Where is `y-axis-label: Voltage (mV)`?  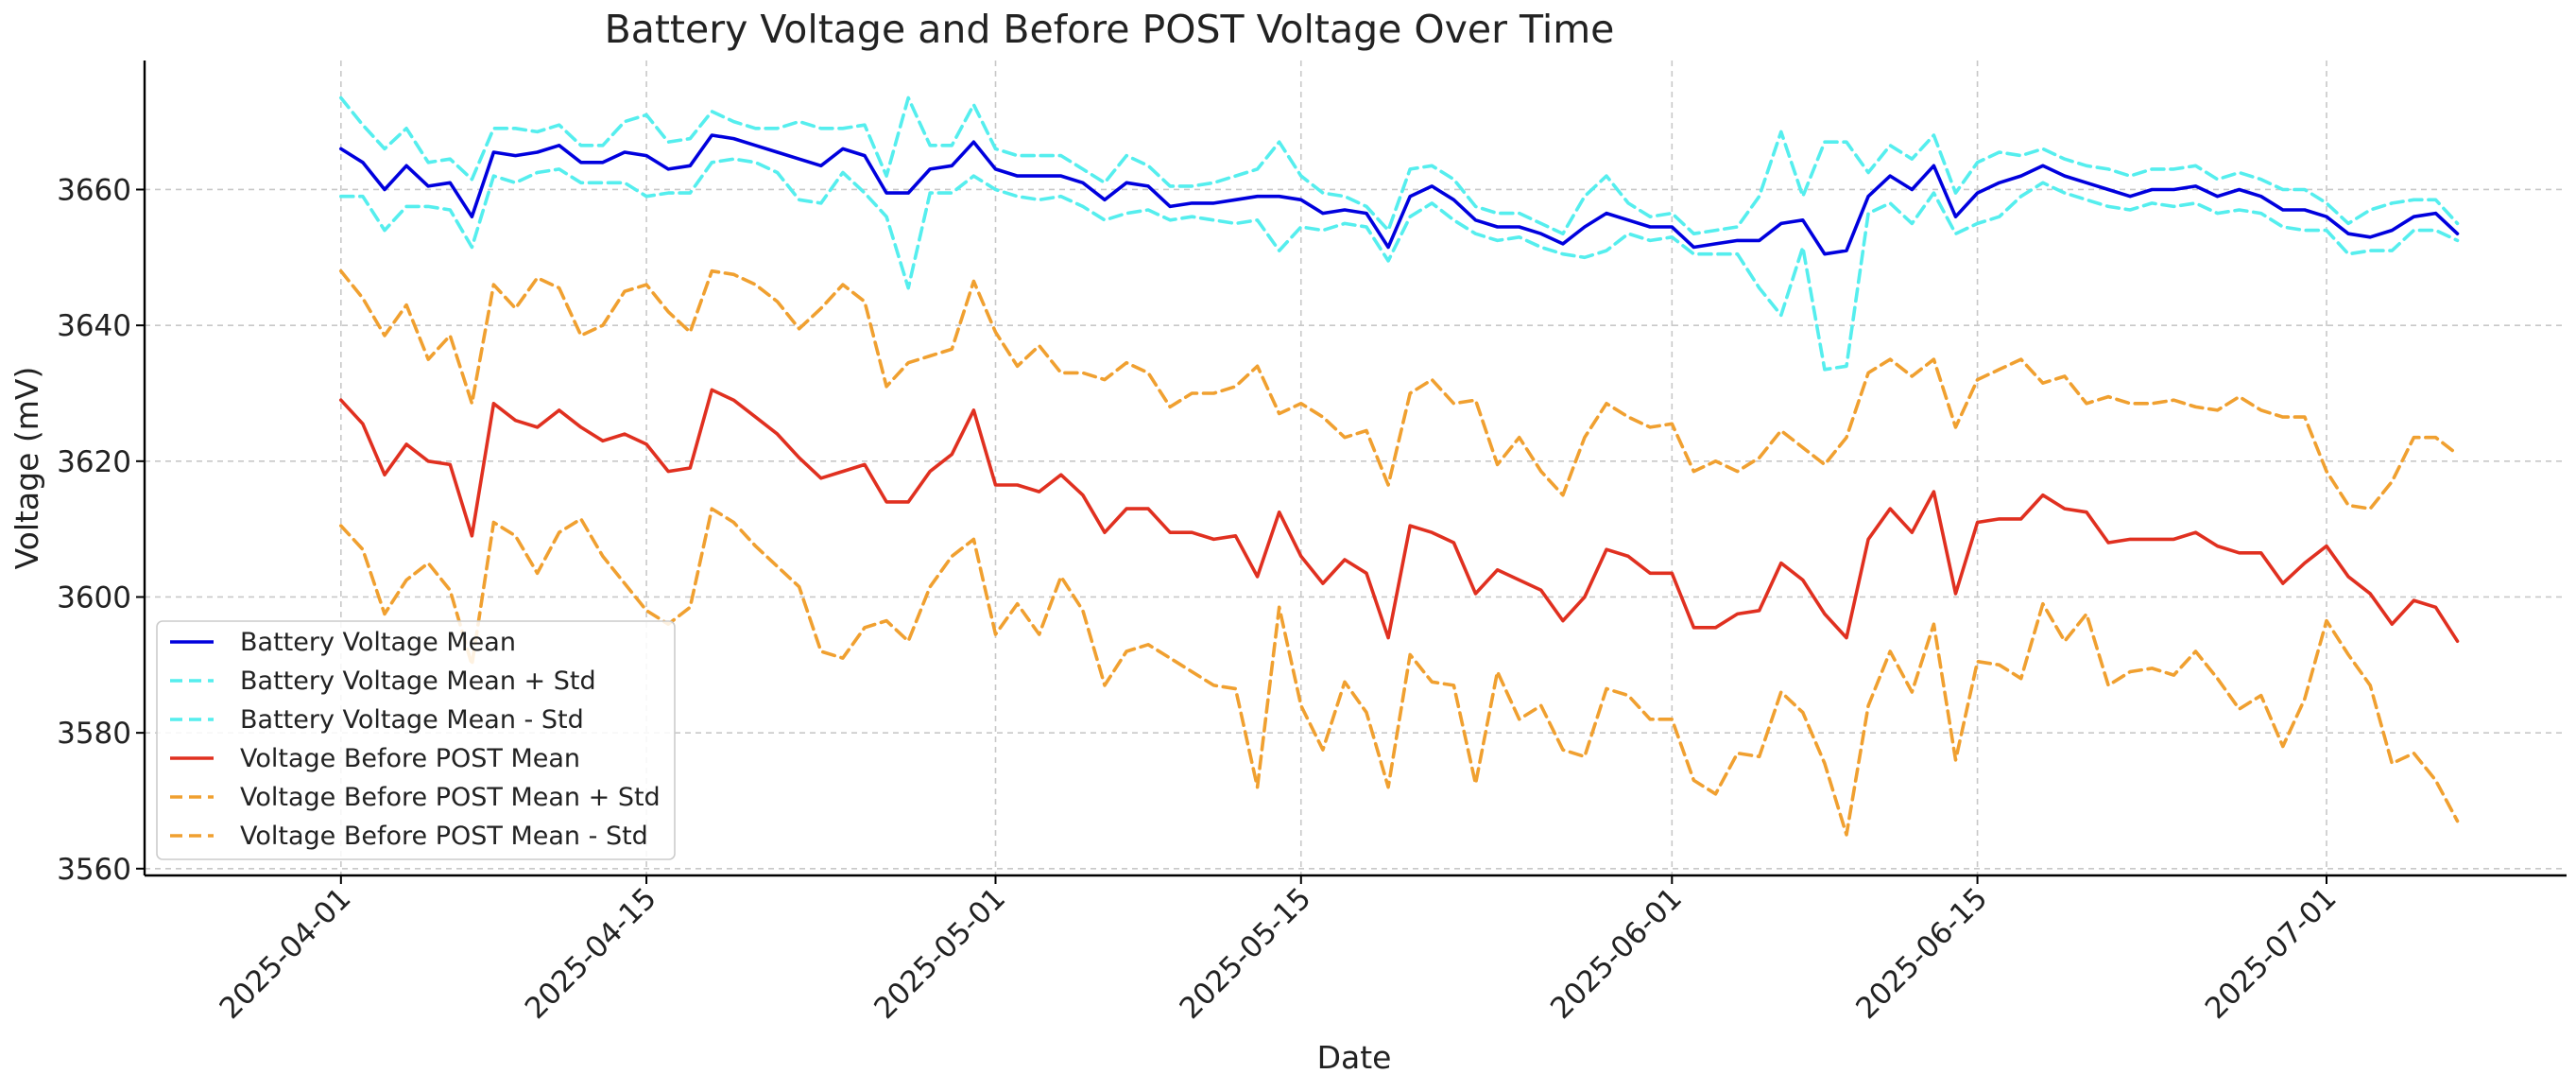 y-axis-label: Voltage (mV) is located at coordinates (27, 468).